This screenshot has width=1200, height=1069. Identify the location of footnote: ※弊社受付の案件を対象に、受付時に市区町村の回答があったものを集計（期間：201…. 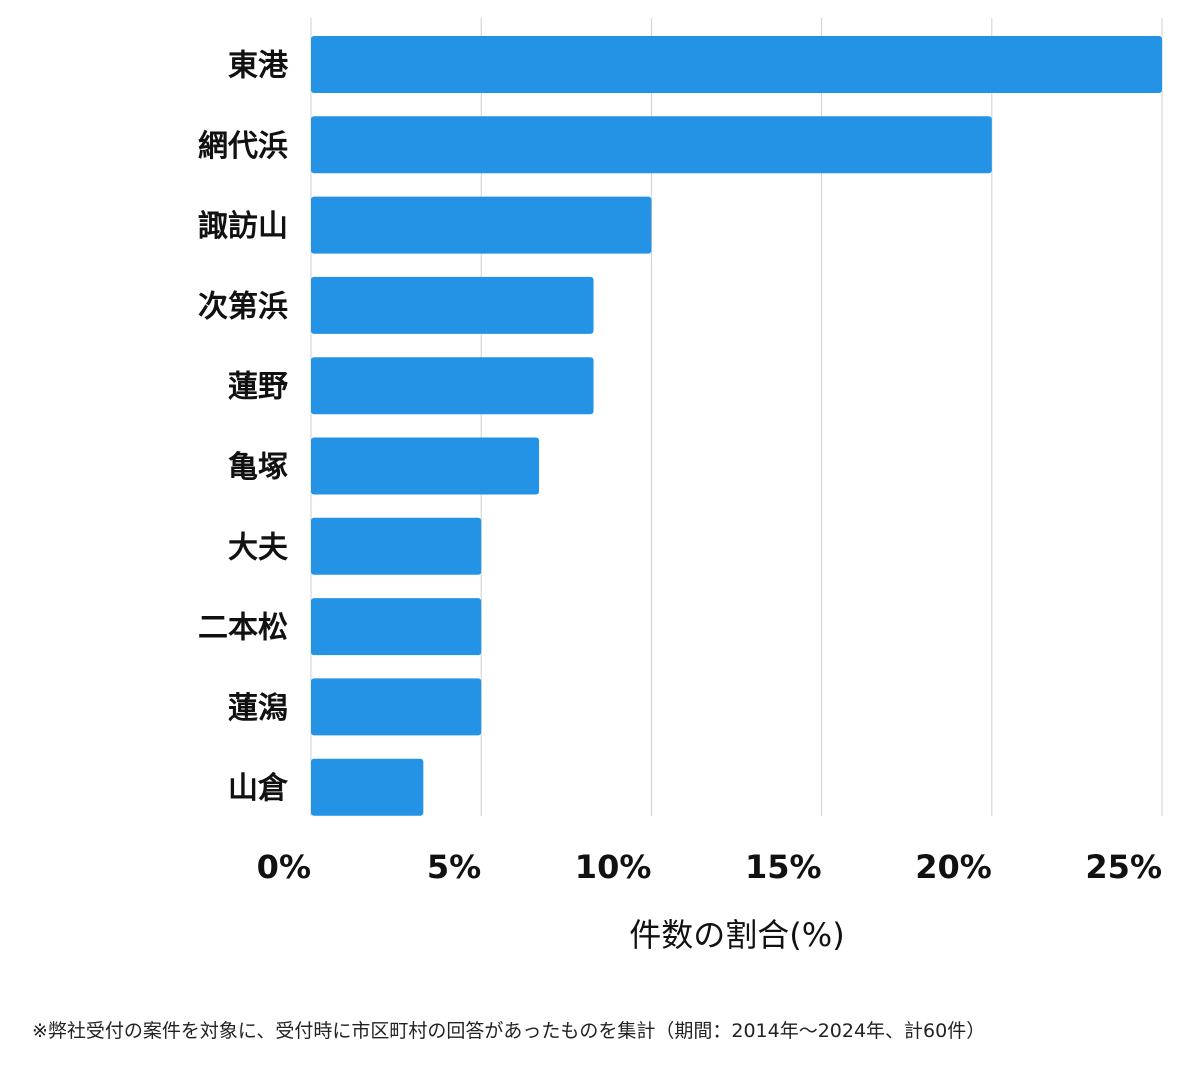
(509, 1031).